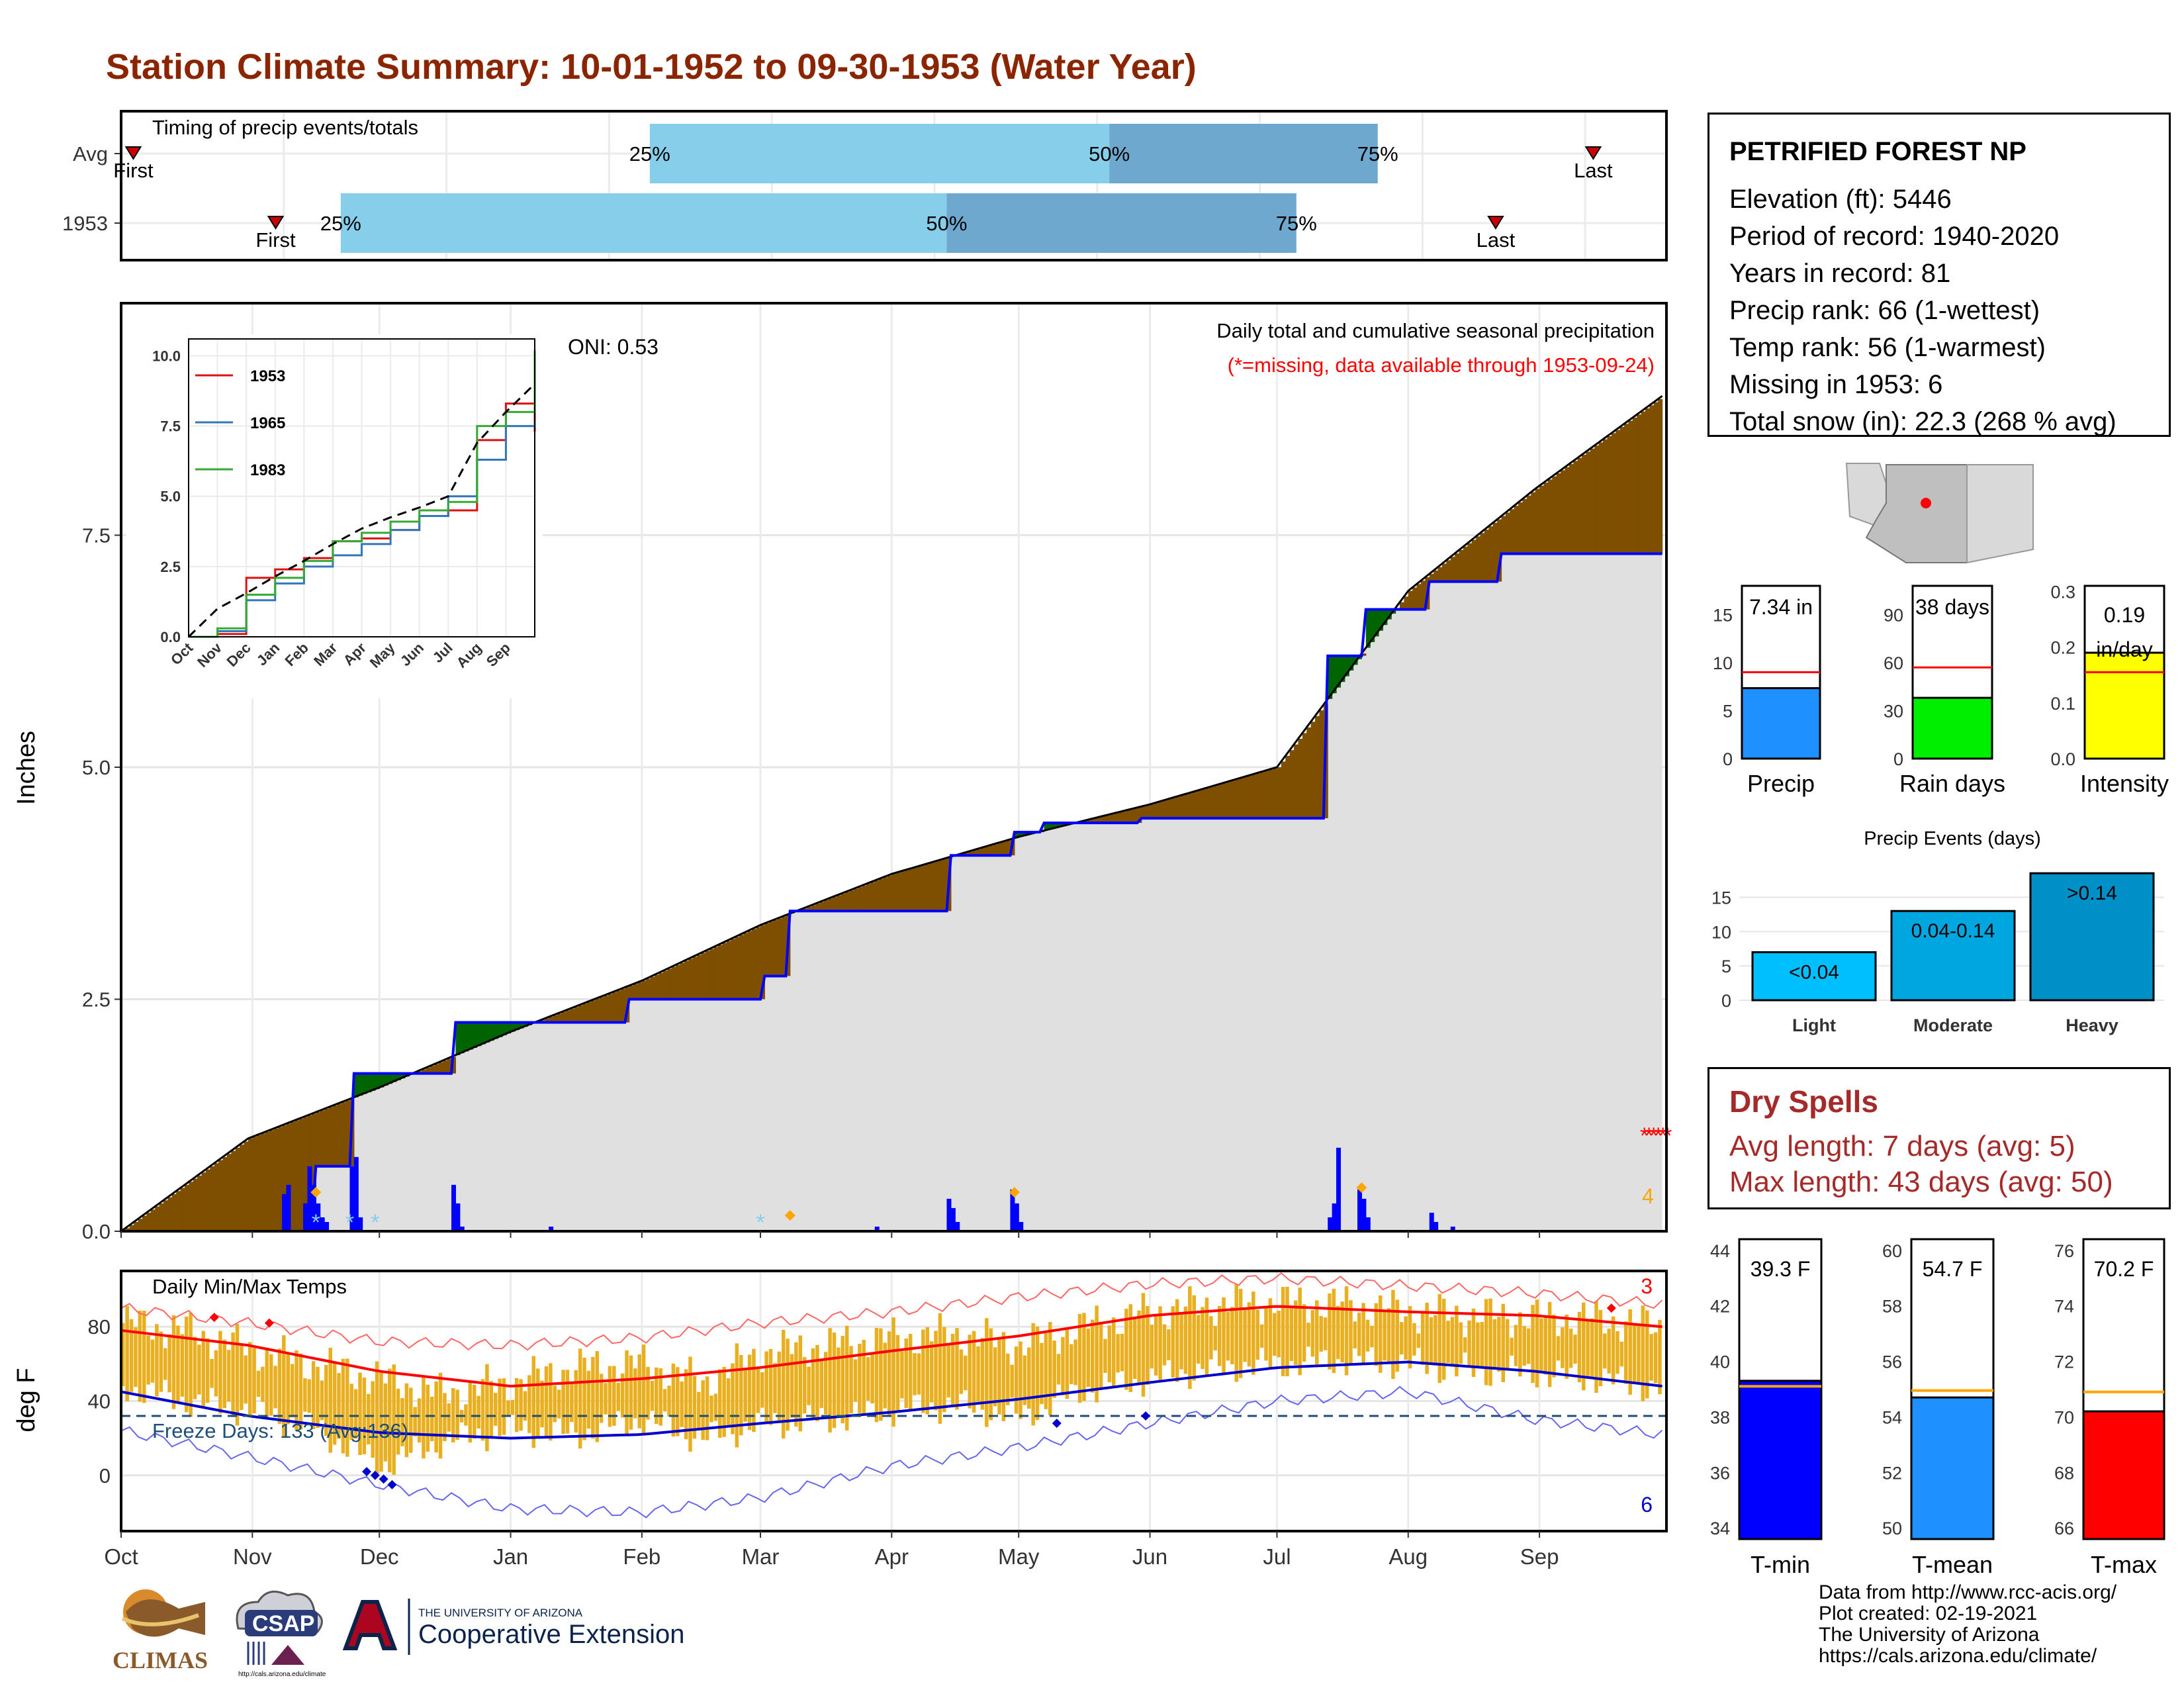 Image resolution: width=2184 pixels, height=1688 pixels. I want to click on temp-summary-ytick-label: 36, so click(1720, 1473).